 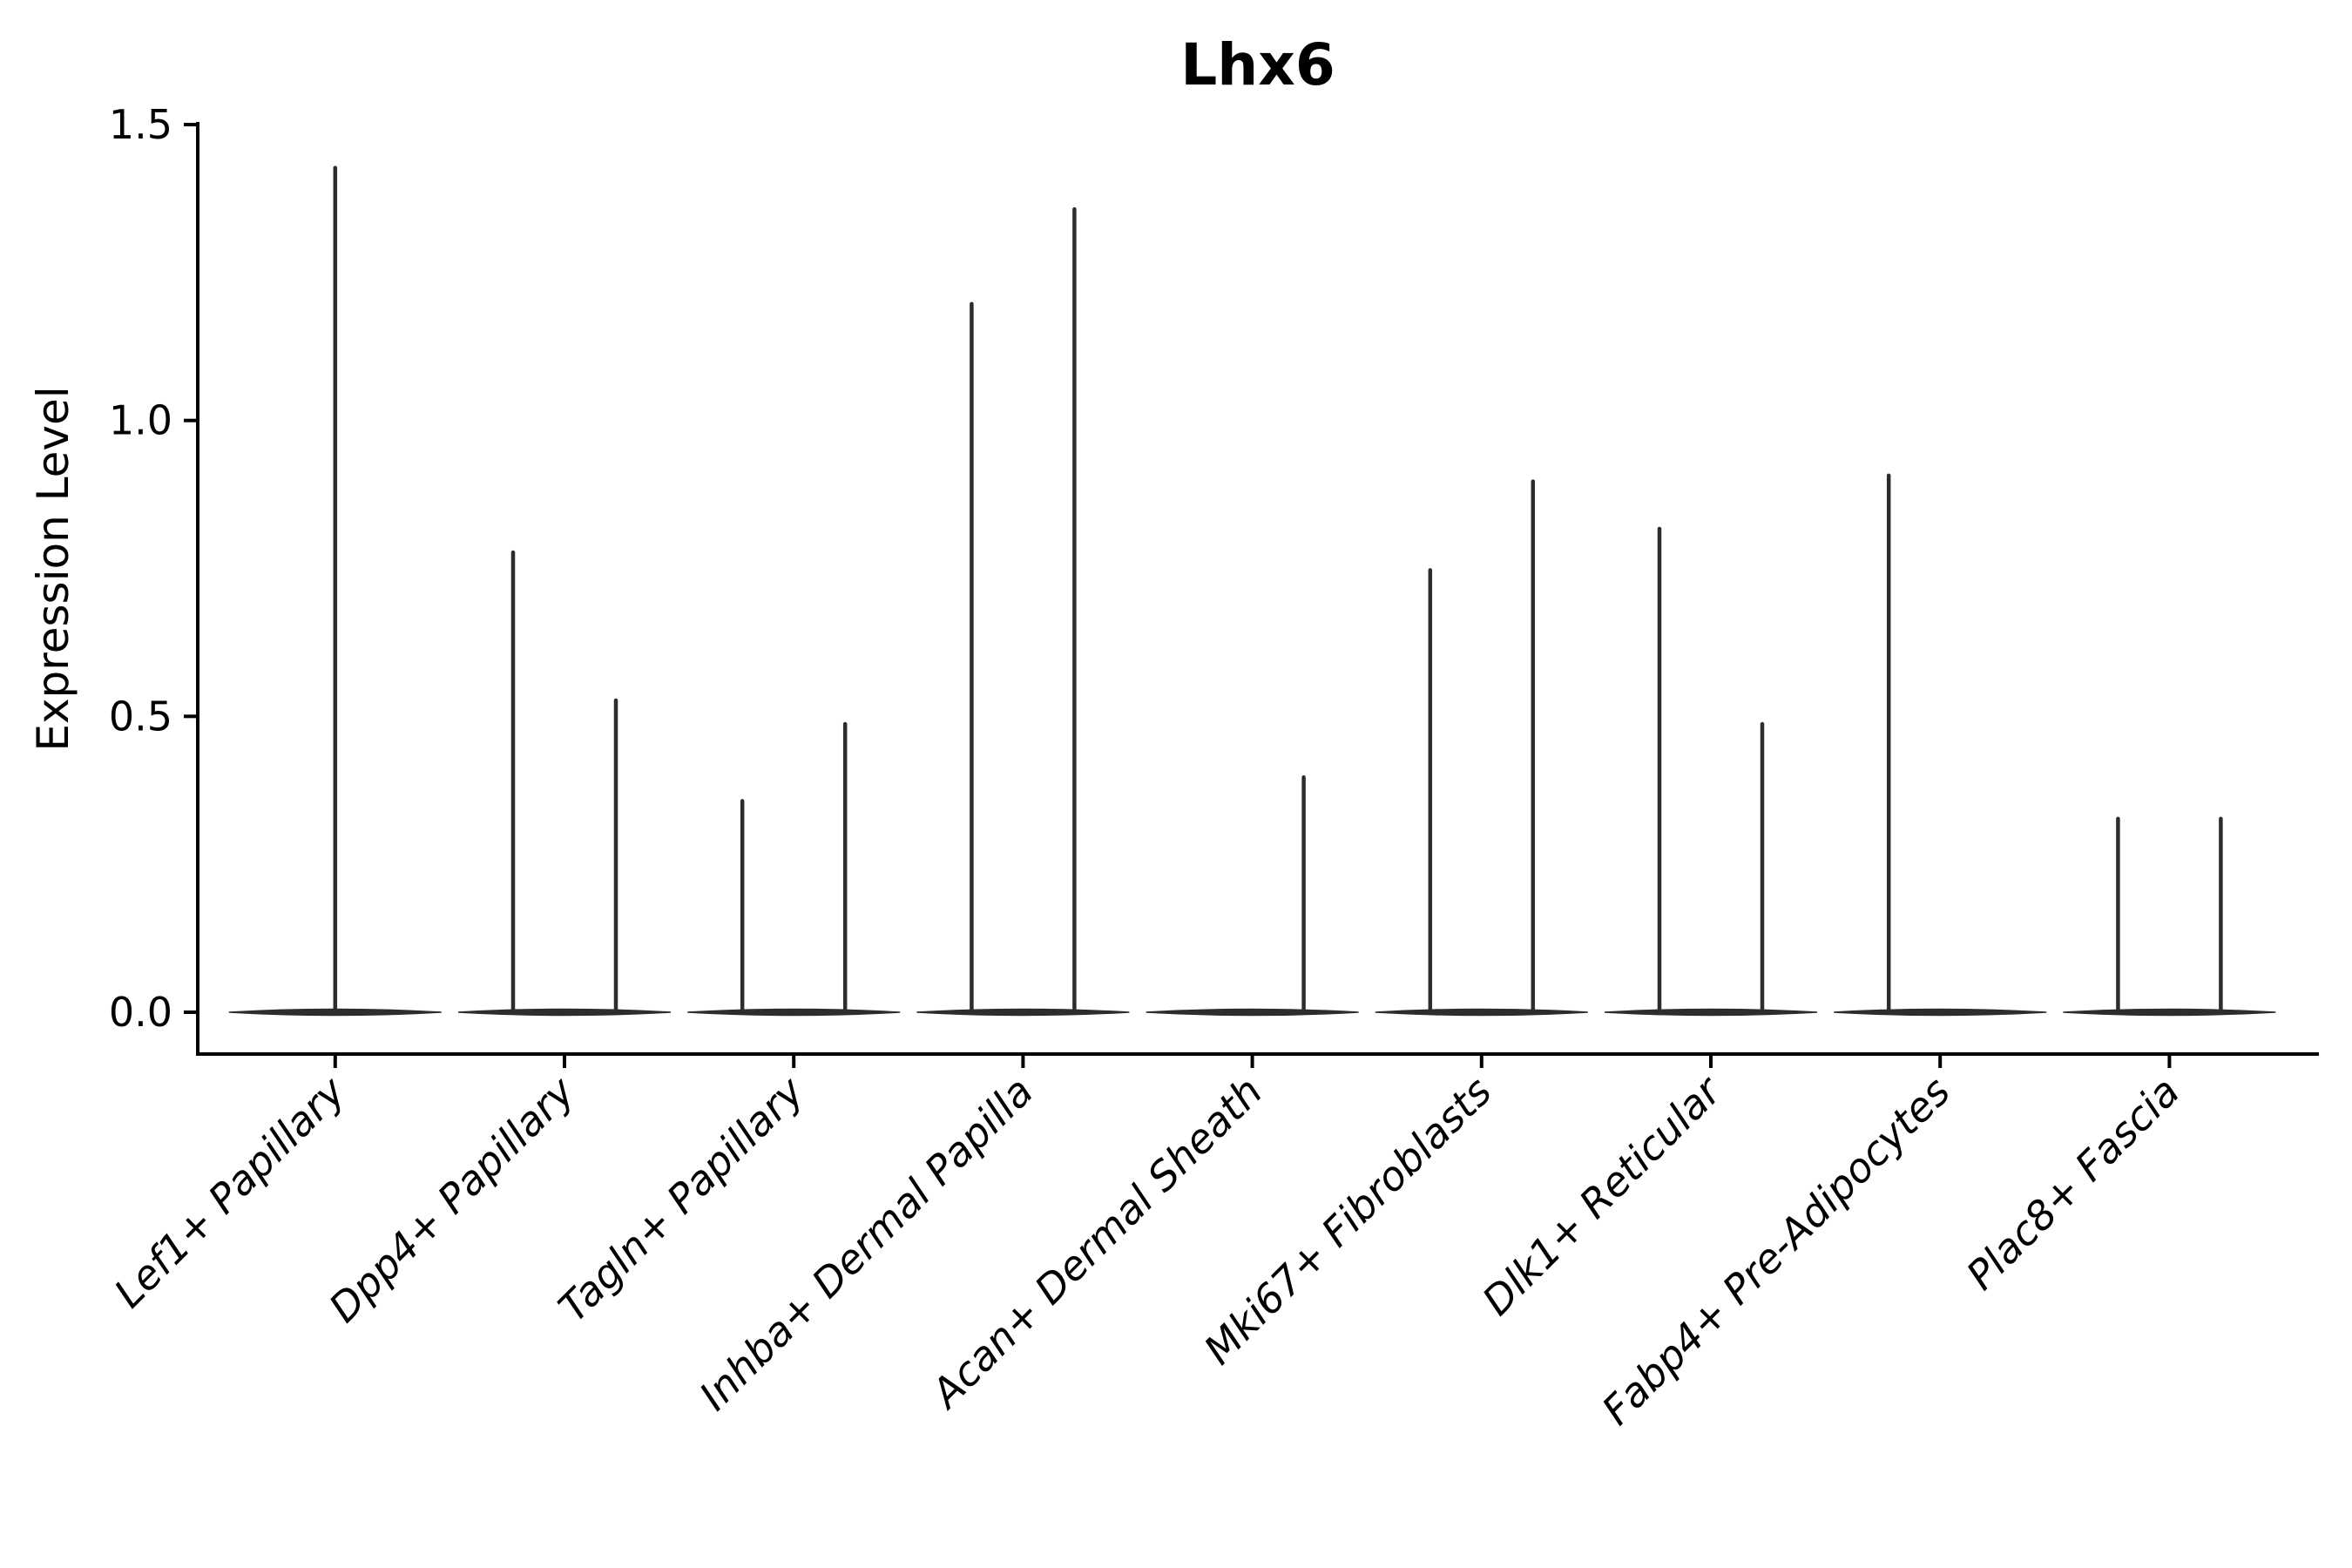 What do you see at coordinates (1257, 64) in the screenshot?
I see `chart-title: Lhx6` at bounding box center [1257, 64].